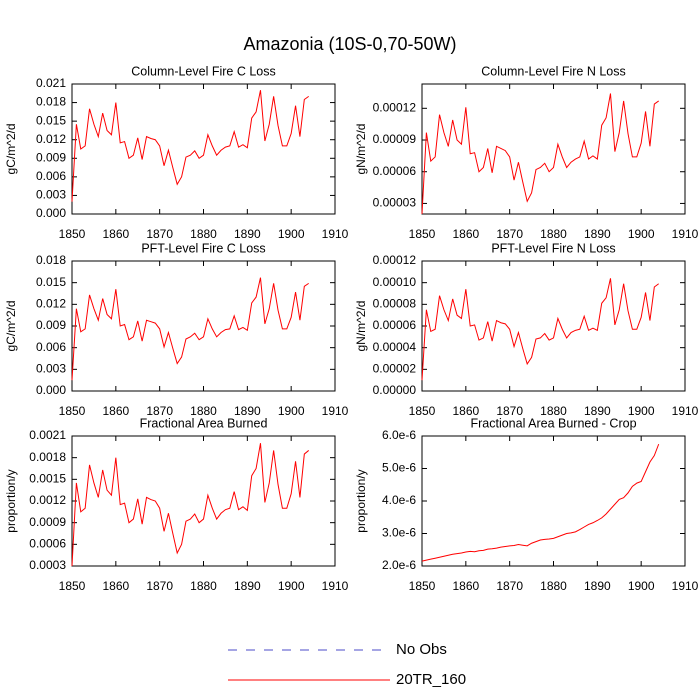 The height and width of the screenshot is (700, 700). What do you see at coordinates (553, 248) in the screenshot?
I see `panel-title: PFT-Level Fire N Loss` at bounding box center [553, 248].